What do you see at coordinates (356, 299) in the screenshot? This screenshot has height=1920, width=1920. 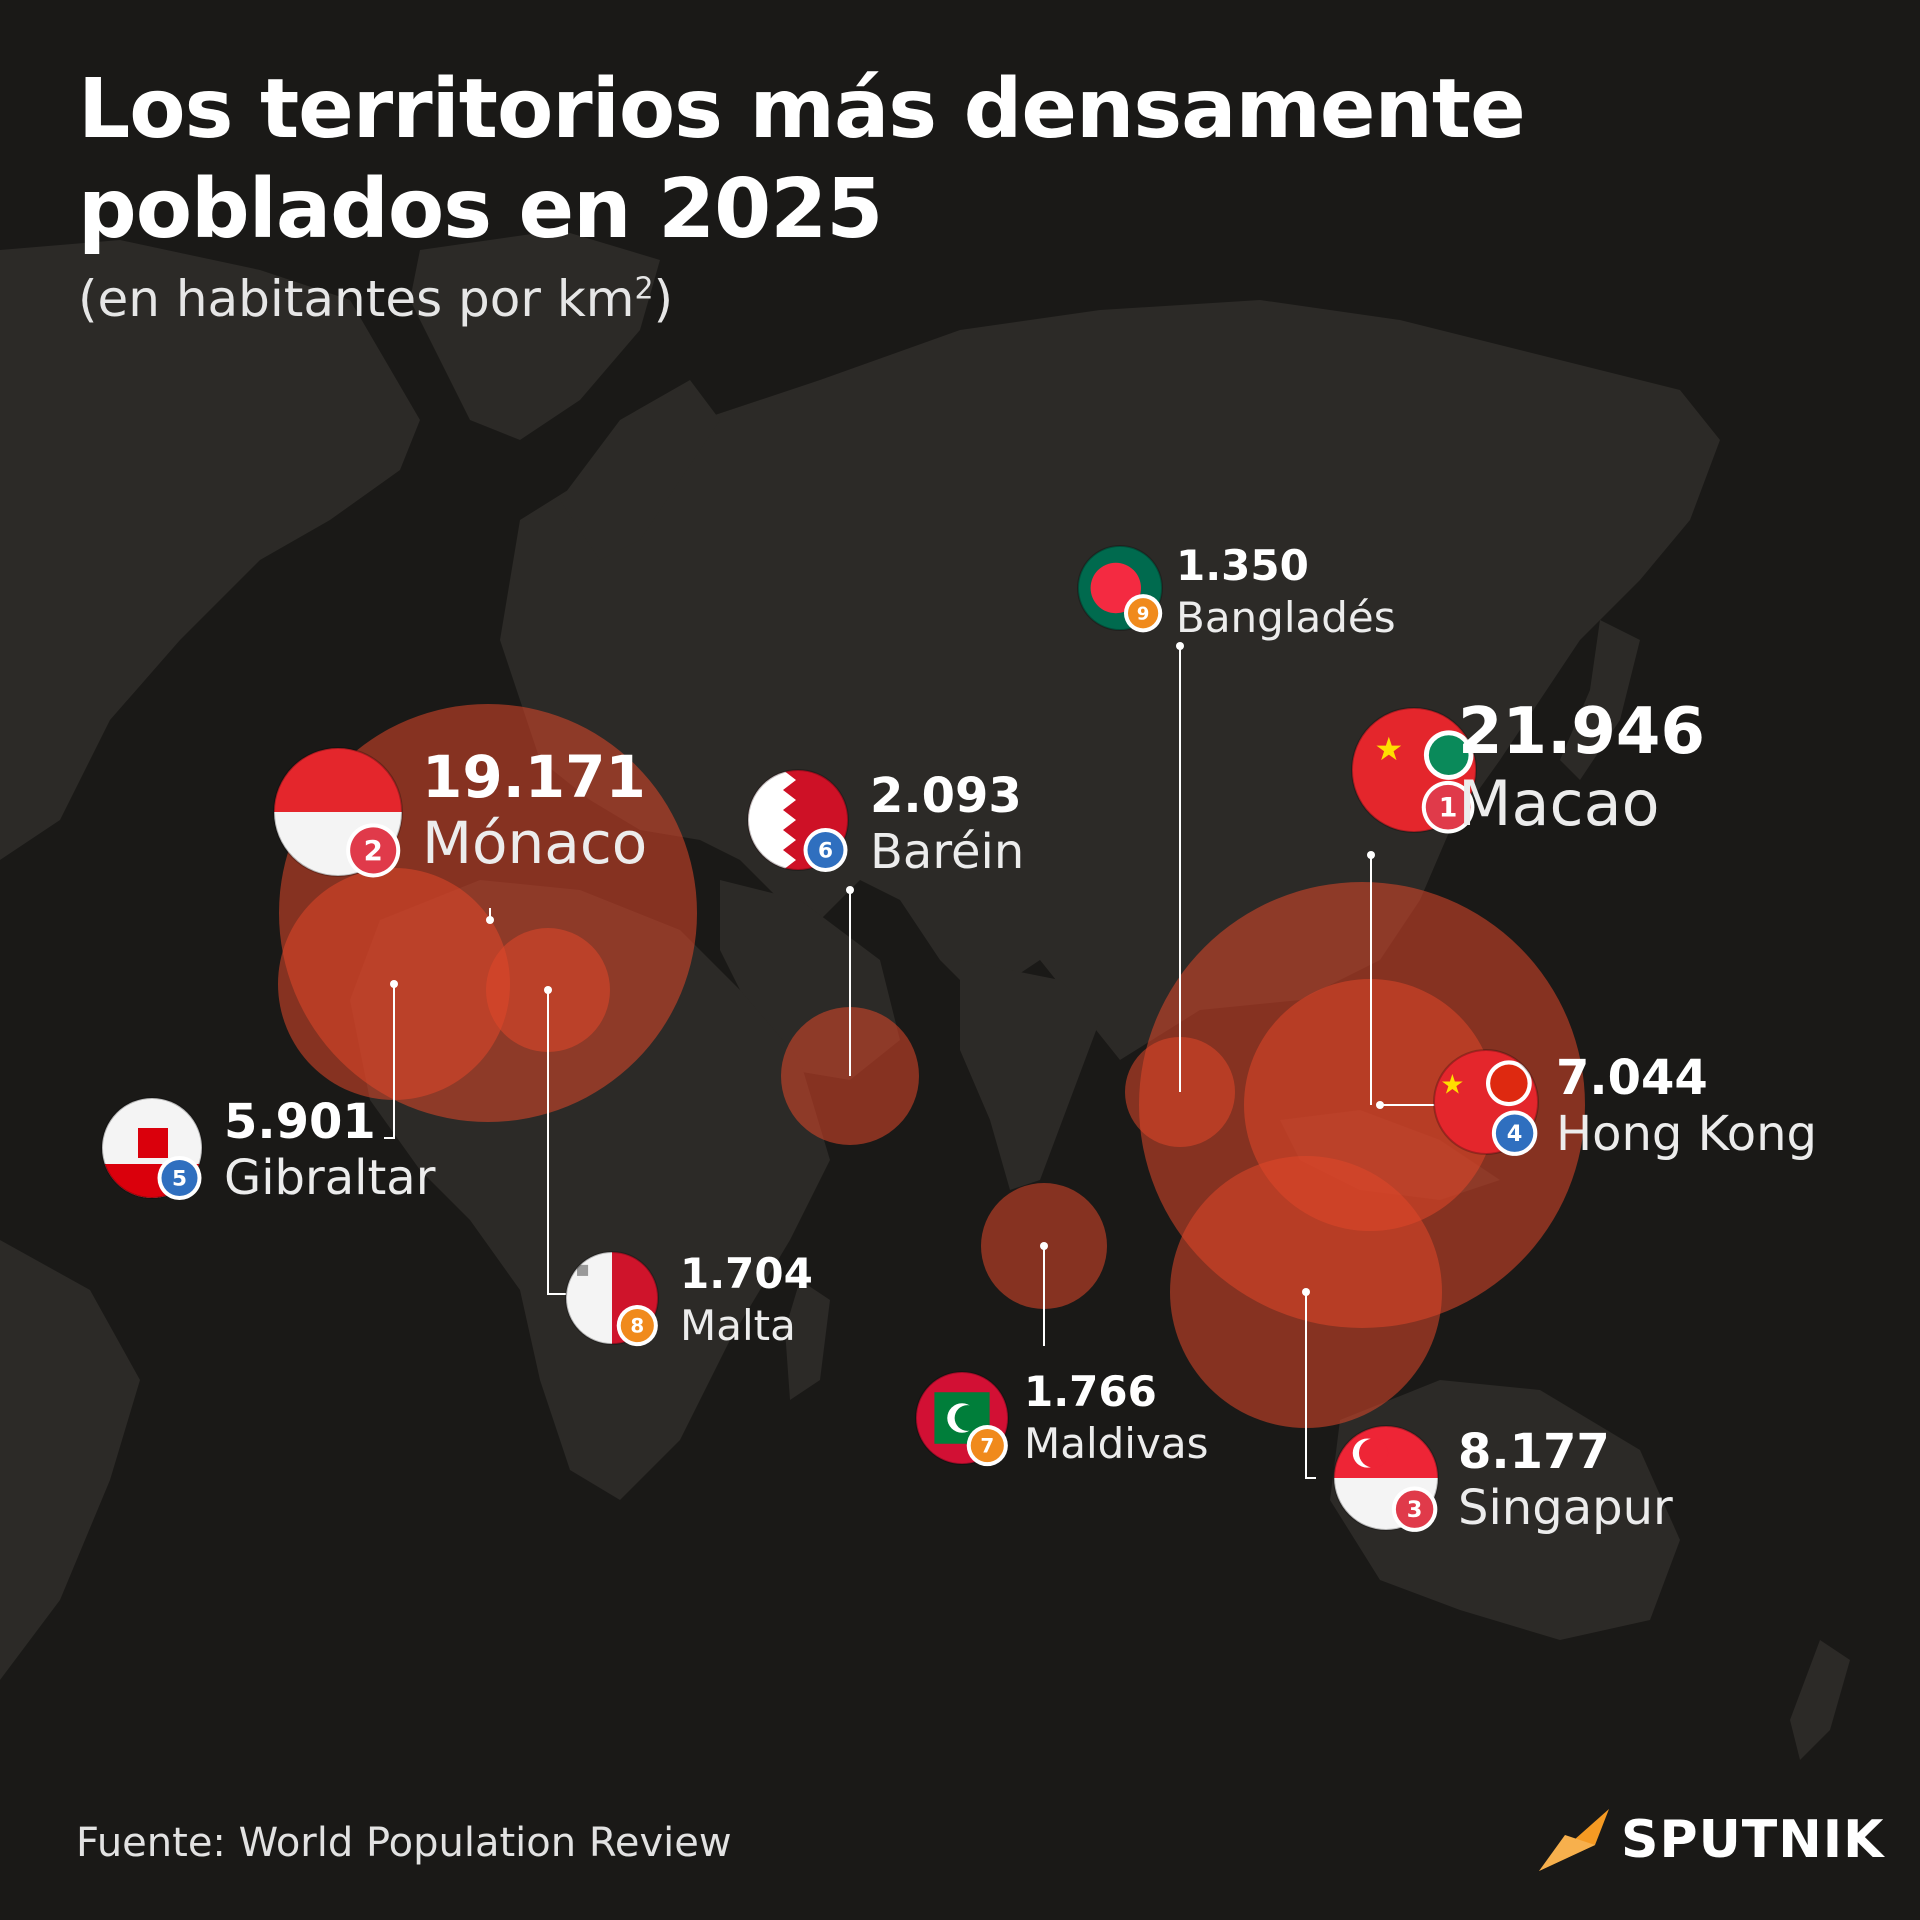 I see `subtitle-text: (en habitantes por km` at bounding box center [356, 299].